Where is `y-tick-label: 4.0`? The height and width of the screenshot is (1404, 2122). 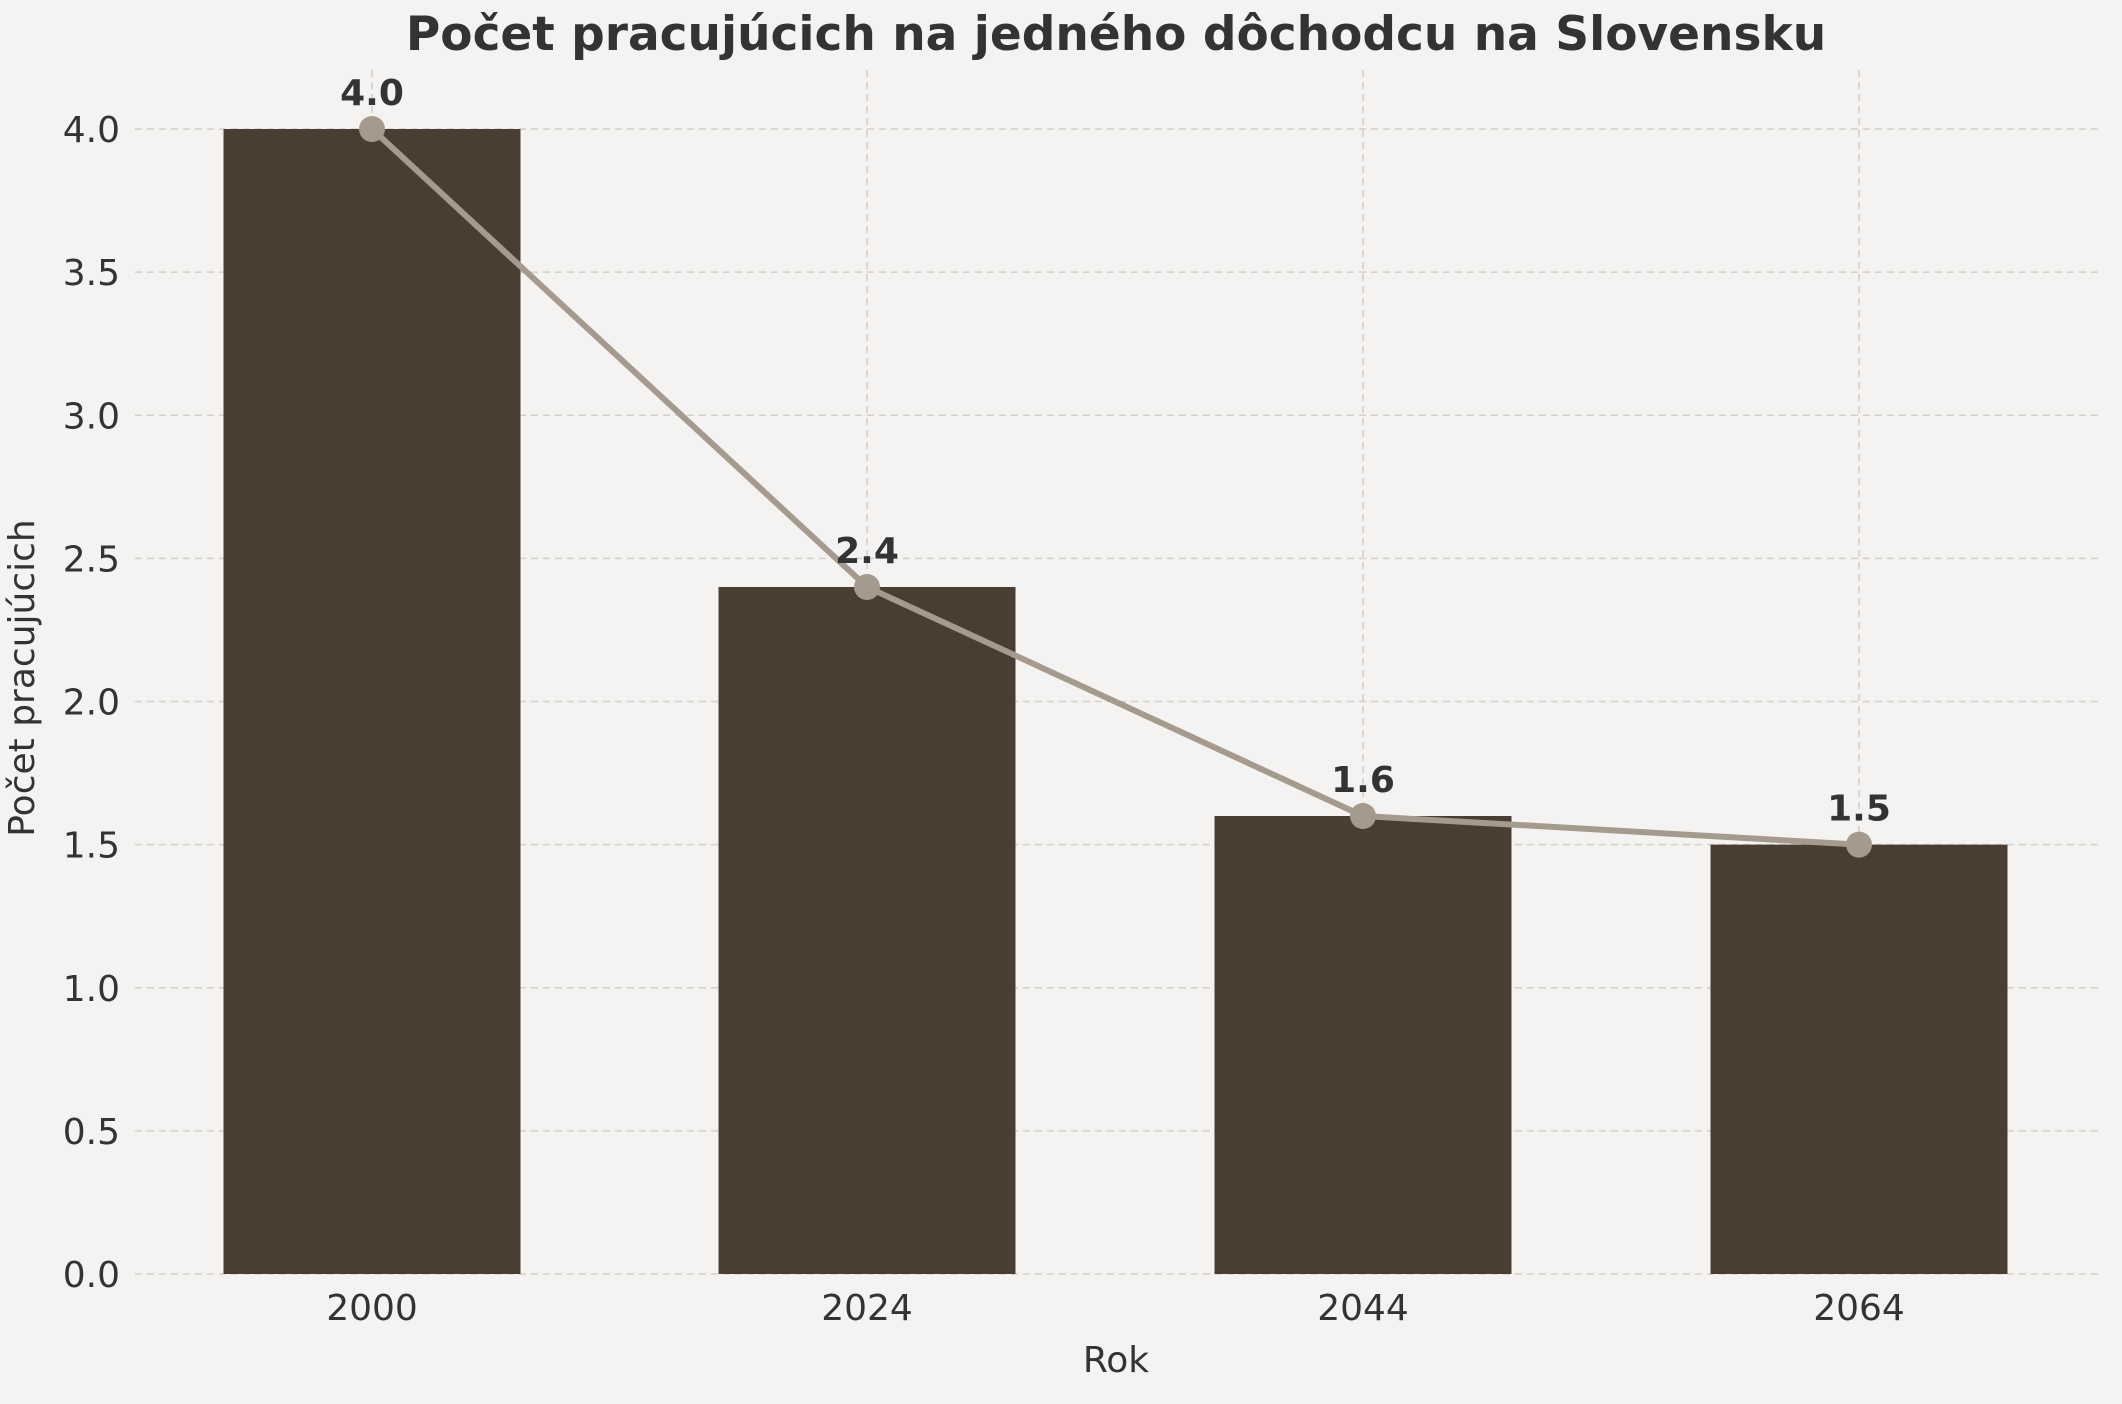 y-tick-label: 4.0 is located at coordinates (91, 130).